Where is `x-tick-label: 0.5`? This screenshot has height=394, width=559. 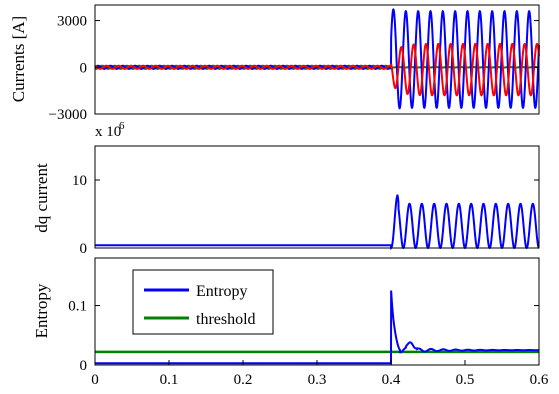 x-tick-label: 0.5 is located at coordinates (465, 380).